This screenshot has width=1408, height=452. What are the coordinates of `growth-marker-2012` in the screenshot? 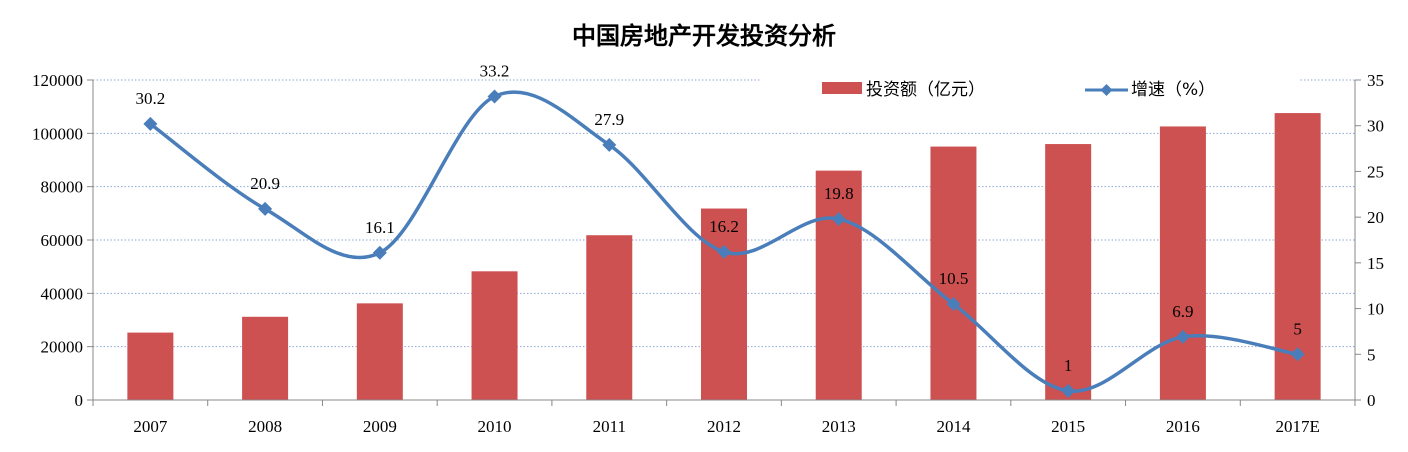 It's located at (724, 251).